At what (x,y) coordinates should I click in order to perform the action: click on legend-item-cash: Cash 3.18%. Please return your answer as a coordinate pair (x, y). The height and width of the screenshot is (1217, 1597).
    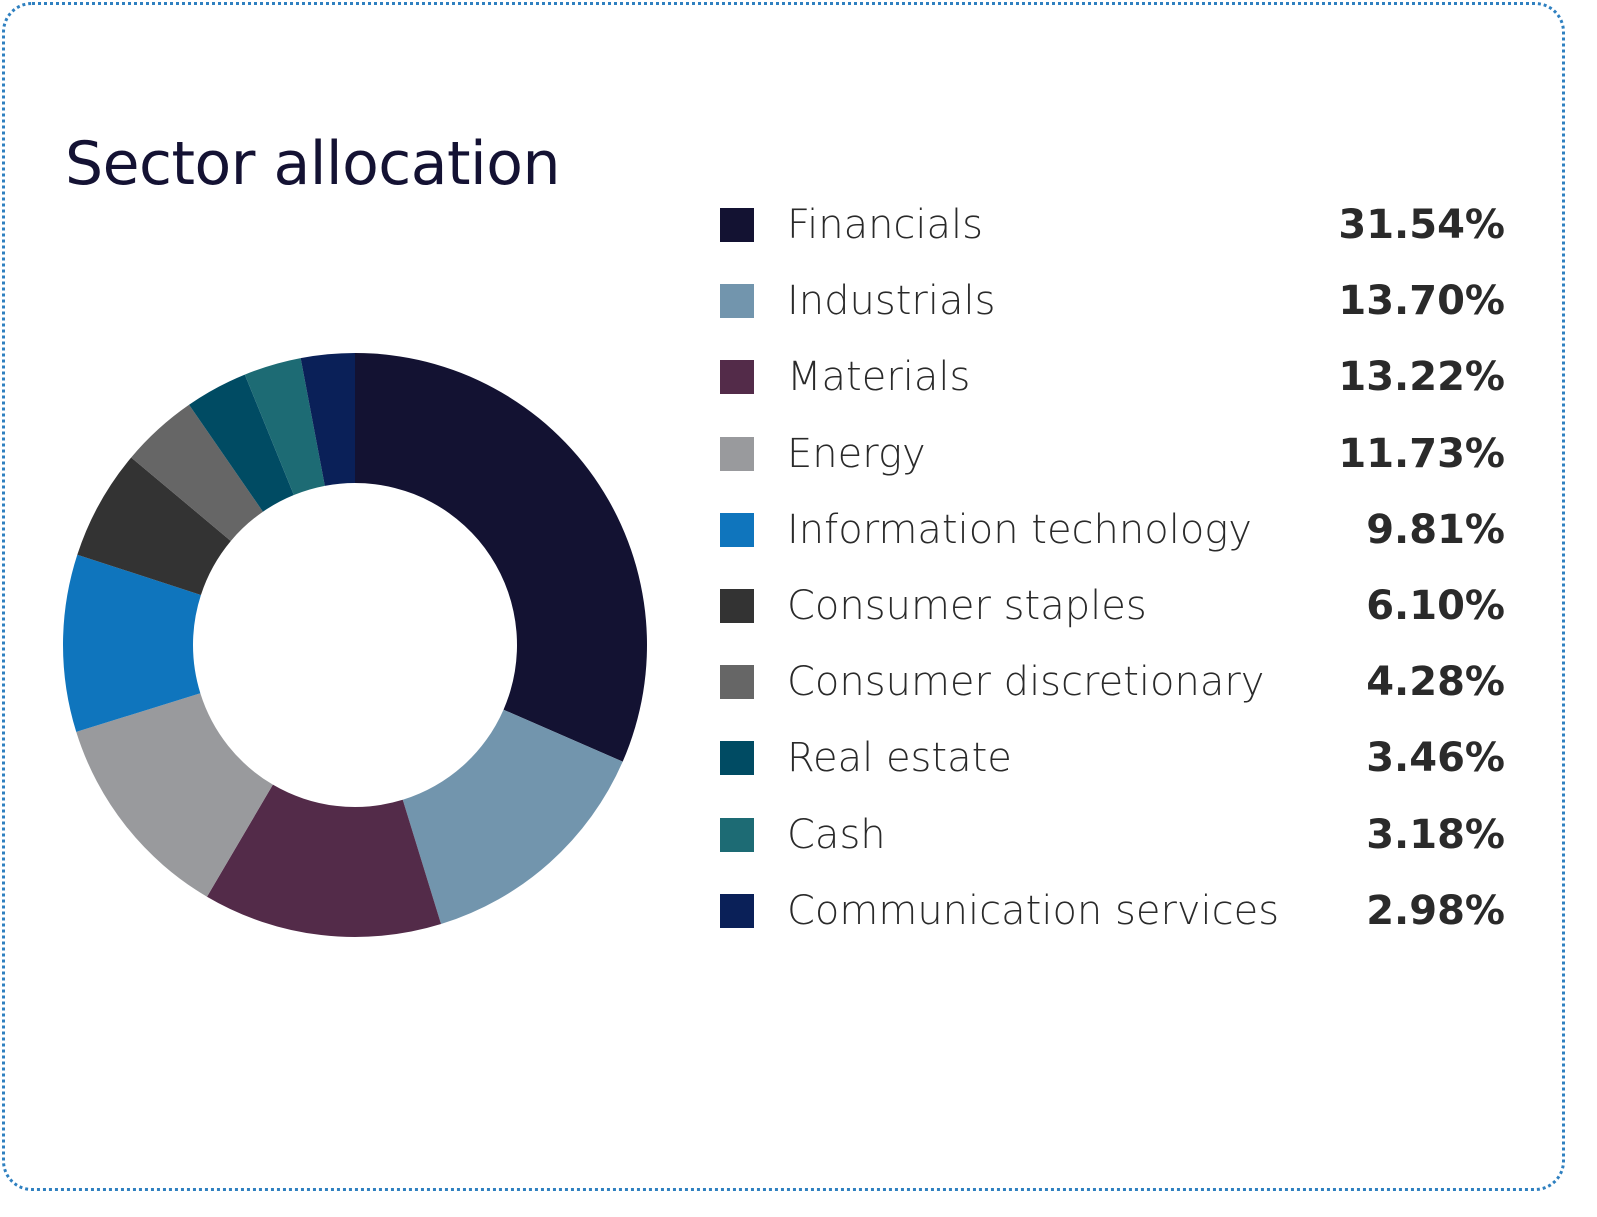
    Looking at the image, I should click on (1112, 837).